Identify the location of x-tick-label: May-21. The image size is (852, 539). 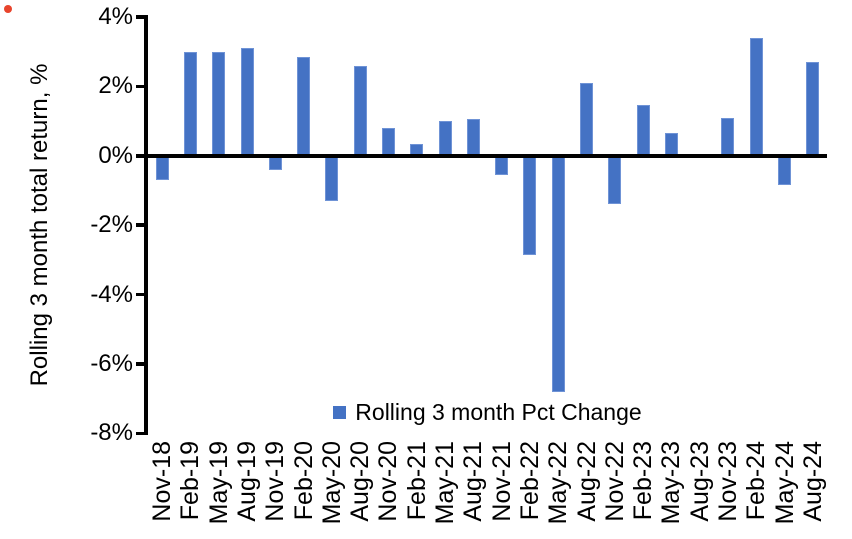
(445, 483).